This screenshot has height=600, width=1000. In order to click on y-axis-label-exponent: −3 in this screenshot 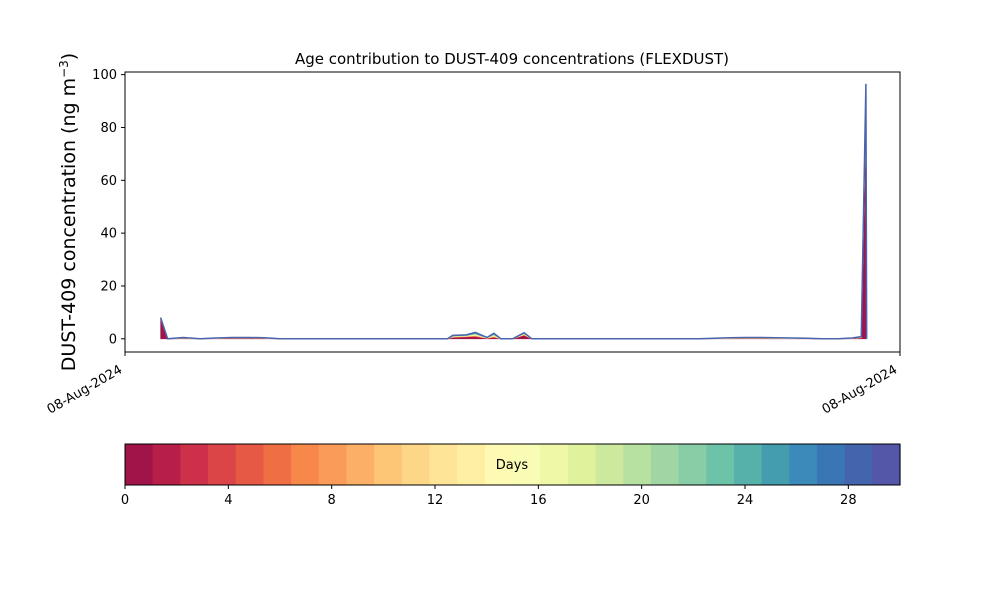, I will do `click(64, 69)`.